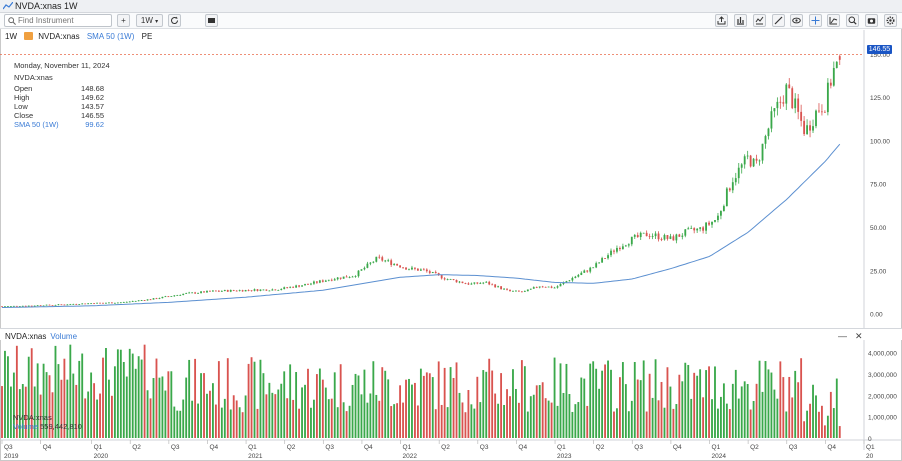  What do you see at coordinates (871, 20) in the screenshot?
I see `snapshot-button` at bounding box center [871, 20].